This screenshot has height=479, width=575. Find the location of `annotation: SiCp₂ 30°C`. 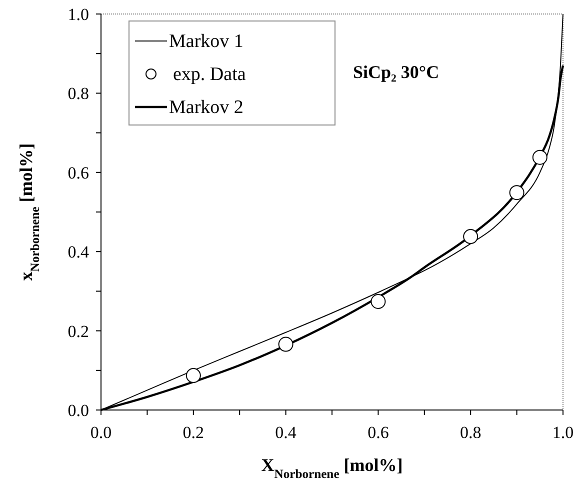

annotation: SiCp₂ 30°C is located at coordinates (396, 72).